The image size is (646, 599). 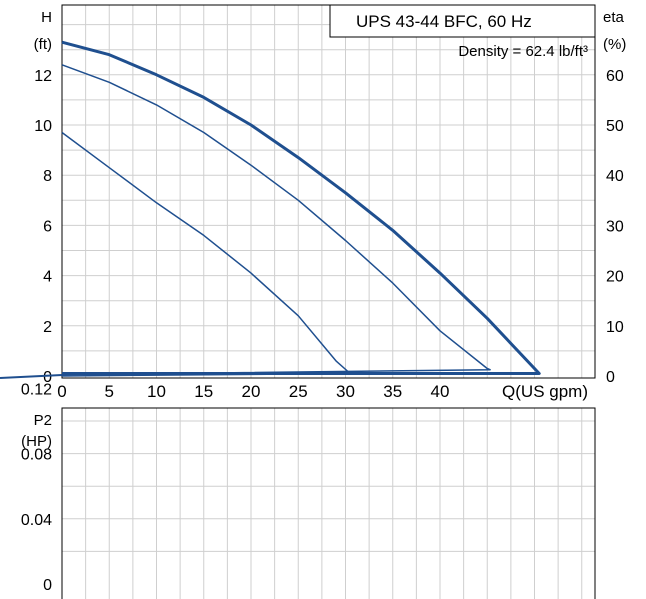 I want to click on x-tick-label: 35, so click(x=392, y=391).